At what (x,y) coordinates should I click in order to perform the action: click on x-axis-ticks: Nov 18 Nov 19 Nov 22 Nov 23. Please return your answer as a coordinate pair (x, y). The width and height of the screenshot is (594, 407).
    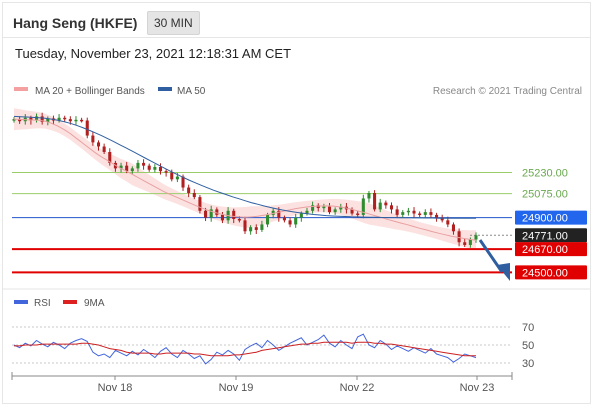
    Looking at the image, I should click on (262, 383).